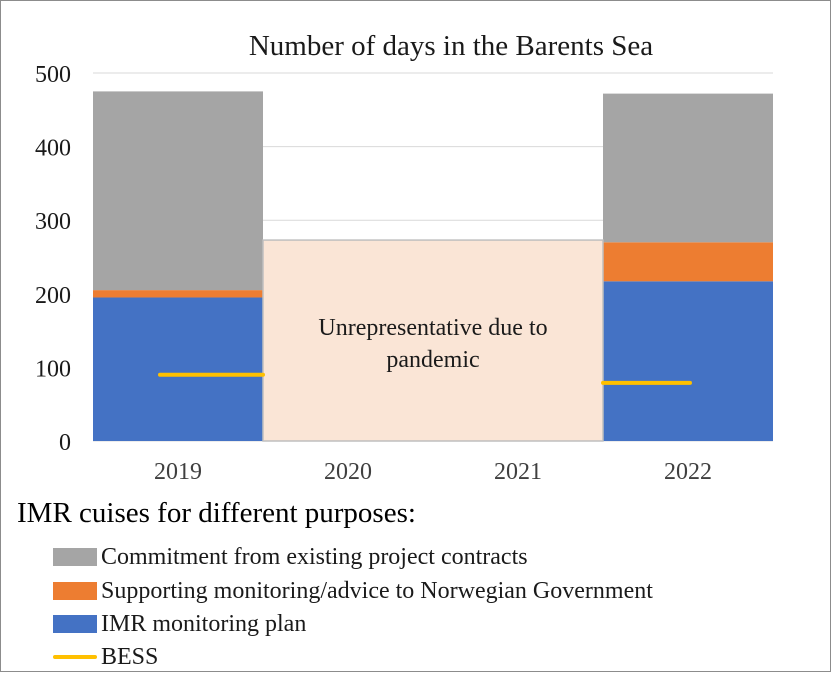 The image size is (831, 673). What do you see at coordinates (75, 557) in the screenshot?
I see `legend-swatch-gray` at bounding box center [75, 557].